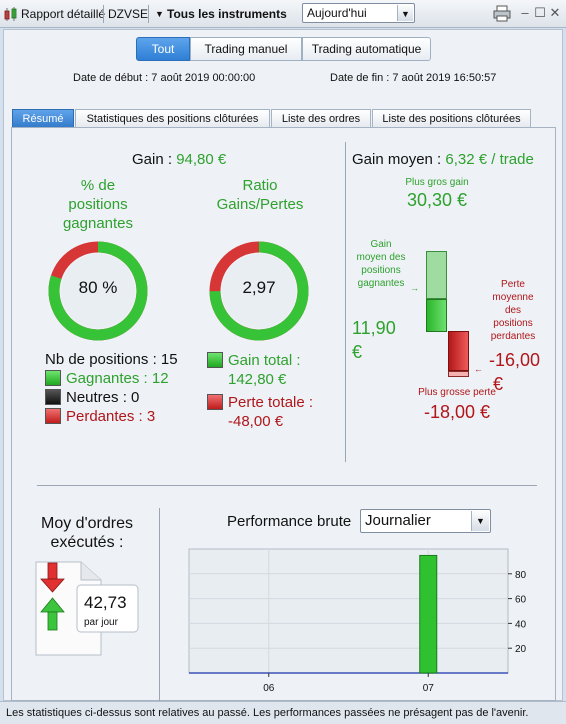 The height and width of the screenshot is (724, 566). I want to click on winners-row: Gagnantes : 12, so click(107, 378).